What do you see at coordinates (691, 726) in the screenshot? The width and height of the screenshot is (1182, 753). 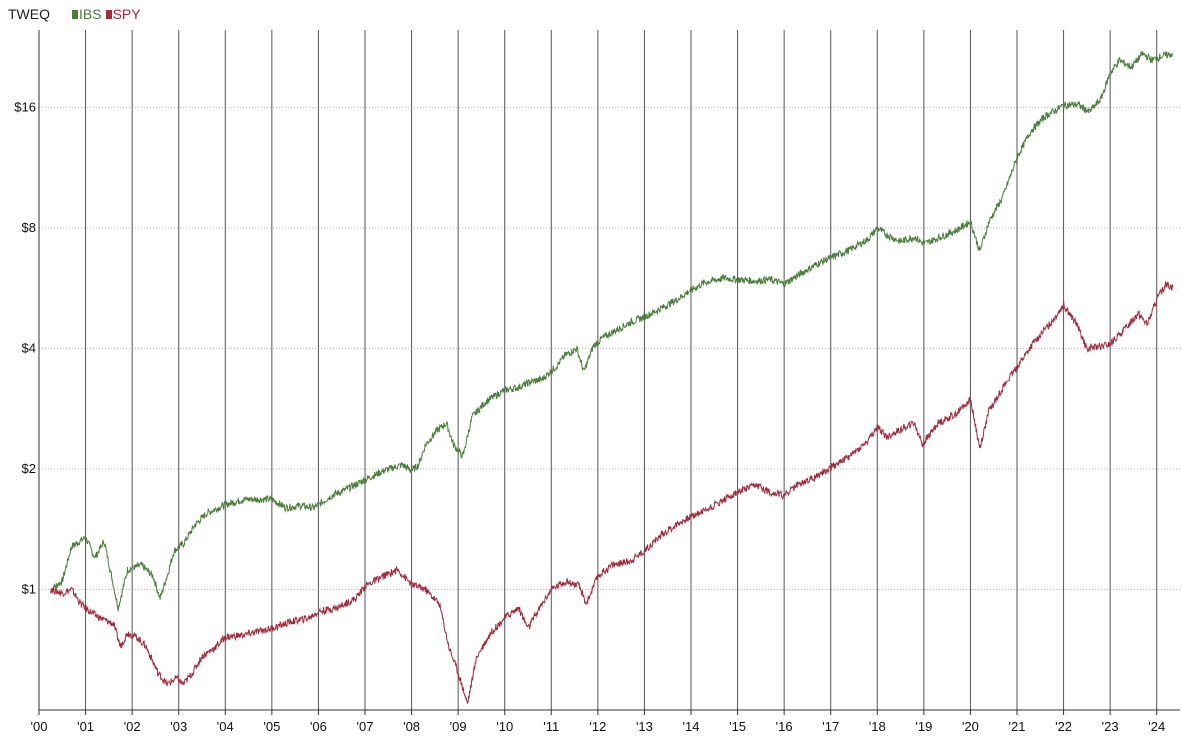 I see `x-tick-label: '14` at bounding box center [691, 726].